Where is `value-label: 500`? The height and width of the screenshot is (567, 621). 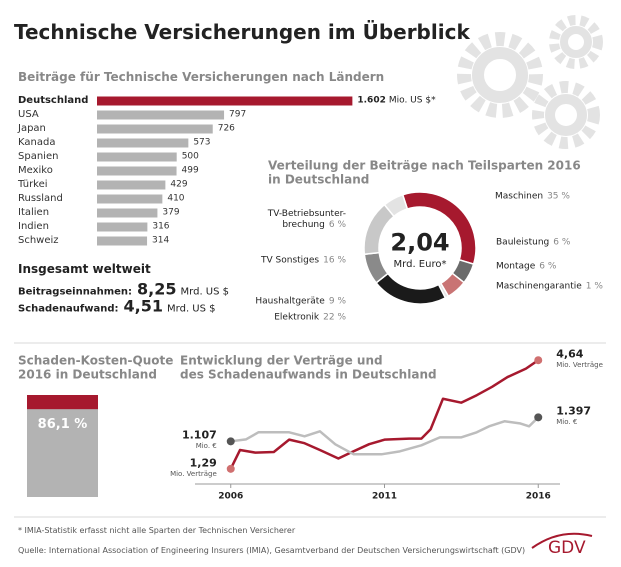
value-label: 500 is located at coordinates (190, 156).